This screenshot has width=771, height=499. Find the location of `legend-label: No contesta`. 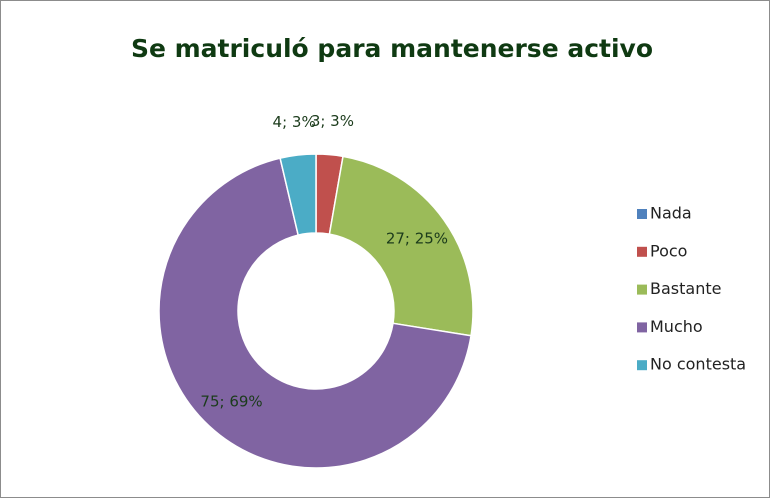

legend-label: No contesta is located at coordinates (698, 364).